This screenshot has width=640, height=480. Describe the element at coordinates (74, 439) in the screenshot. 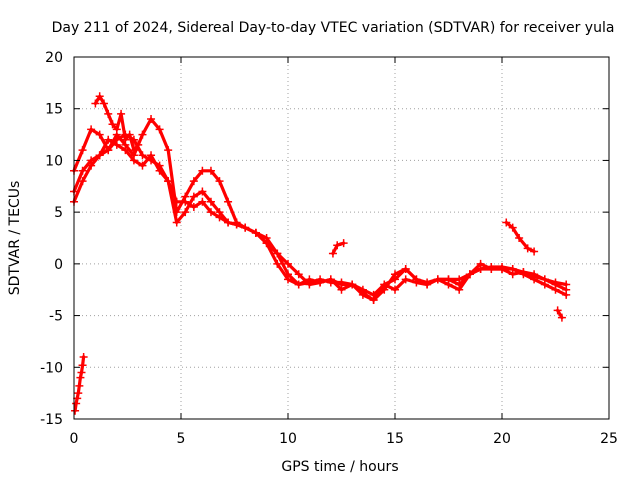

I see `x-tick-label: 0` at that location.